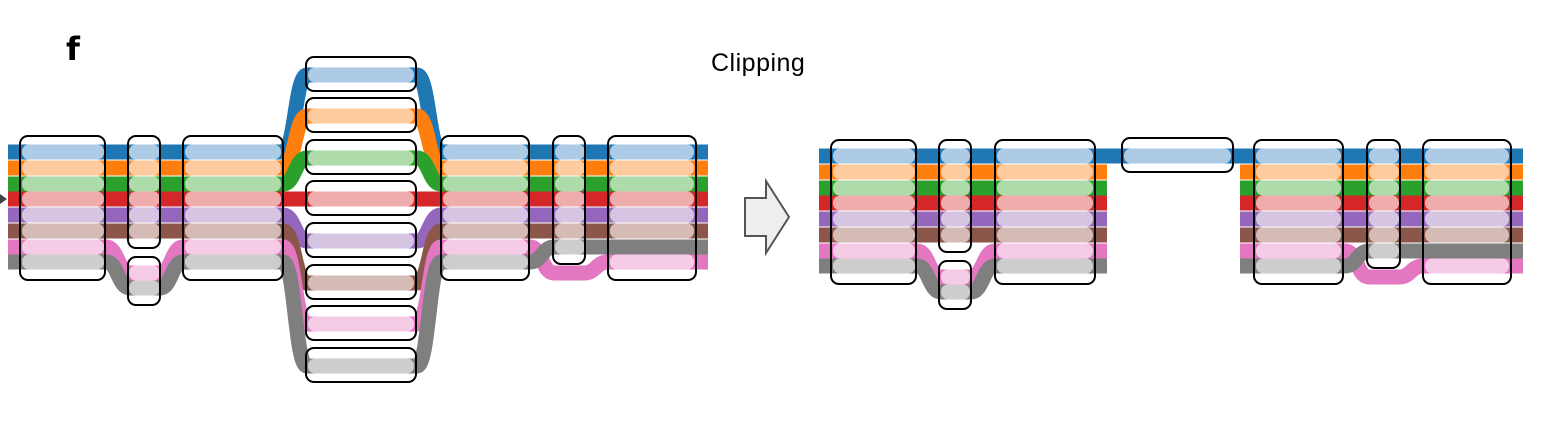 The width and height of the screenshot is (1542, 442). Describe the element at coordinates (758, 63) in the screenshot. I see `operation-label: Clipping` at that location.